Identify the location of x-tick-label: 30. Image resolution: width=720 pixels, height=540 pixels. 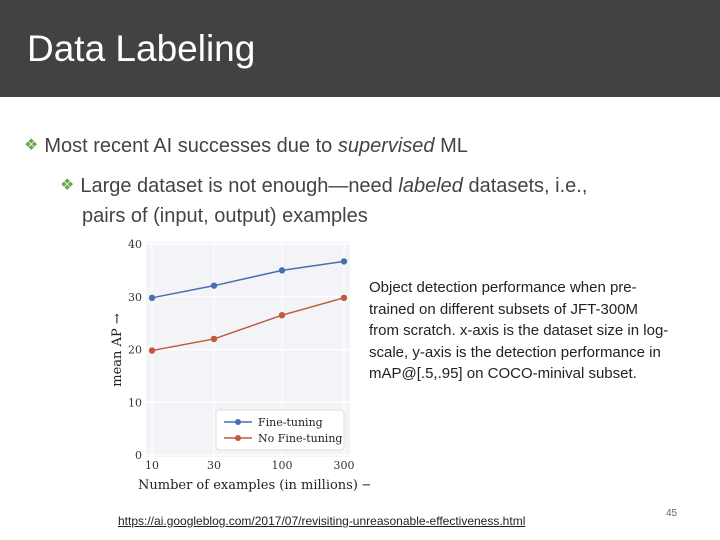
(214, 465).